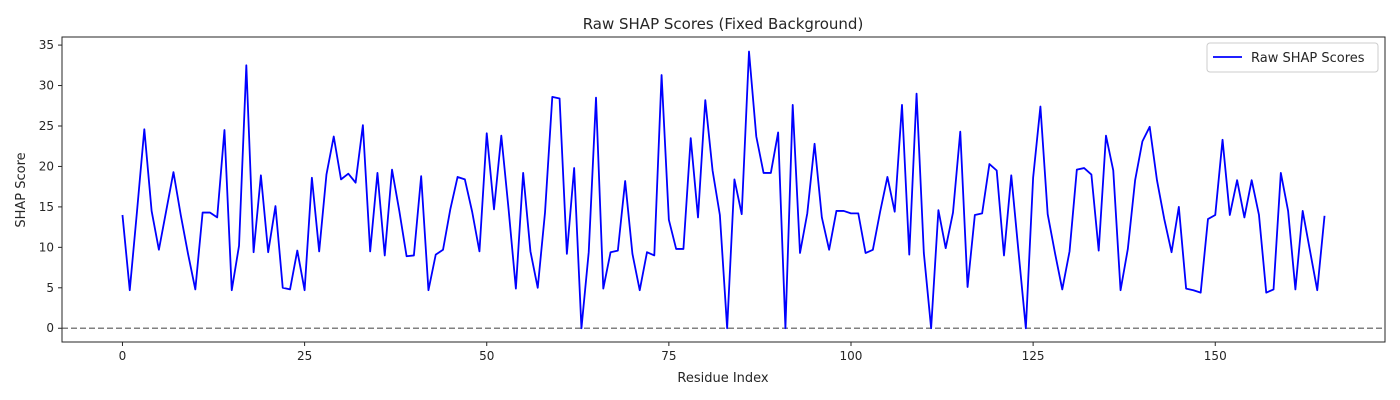  Describe the element at coordinates (668, 356) in the screenshot. I see `x-tick-label: 75` at that location.